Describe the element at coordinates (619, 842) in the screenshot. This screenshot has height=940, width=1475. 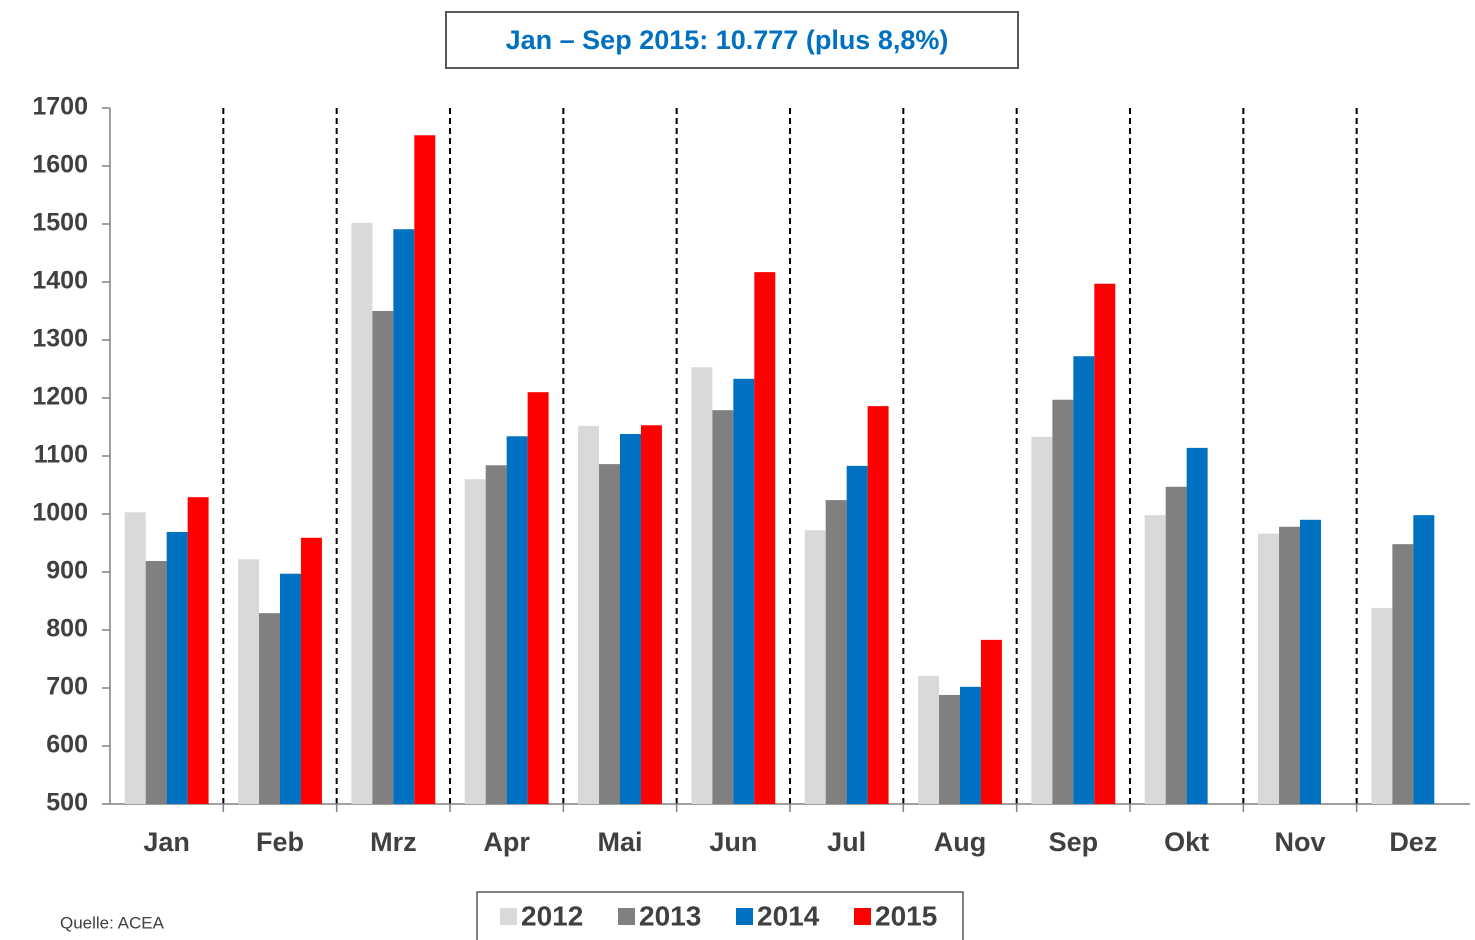
I see `x-tick-label: Mai` at that location.